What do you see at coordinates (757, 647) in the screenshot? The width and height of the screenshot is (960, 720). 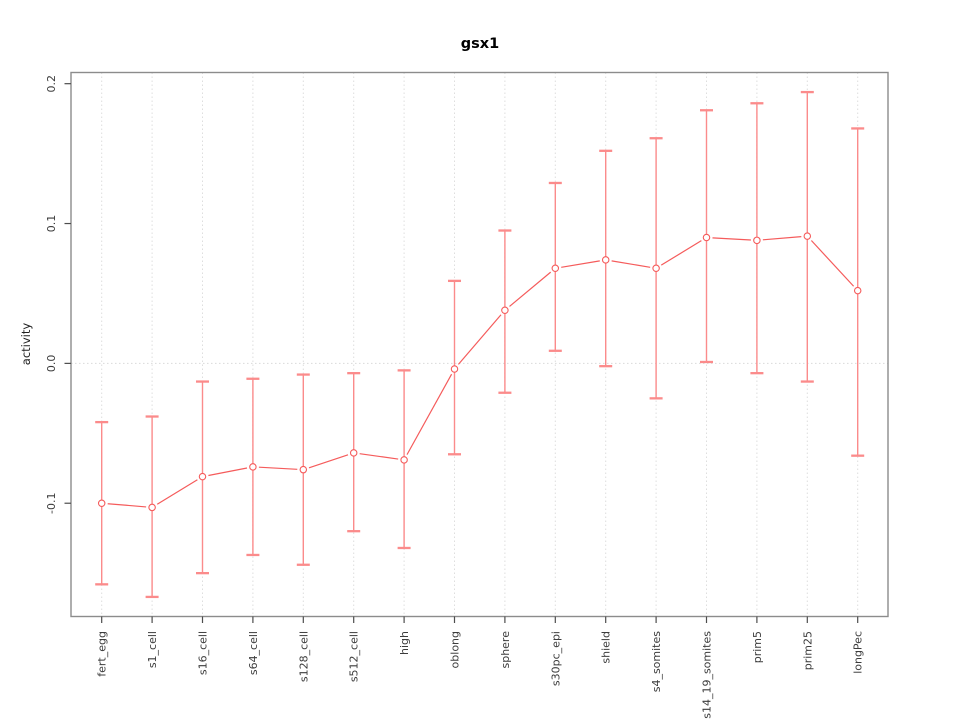 I see `x-tick-label: prim5` at bounding box center [757, 647].